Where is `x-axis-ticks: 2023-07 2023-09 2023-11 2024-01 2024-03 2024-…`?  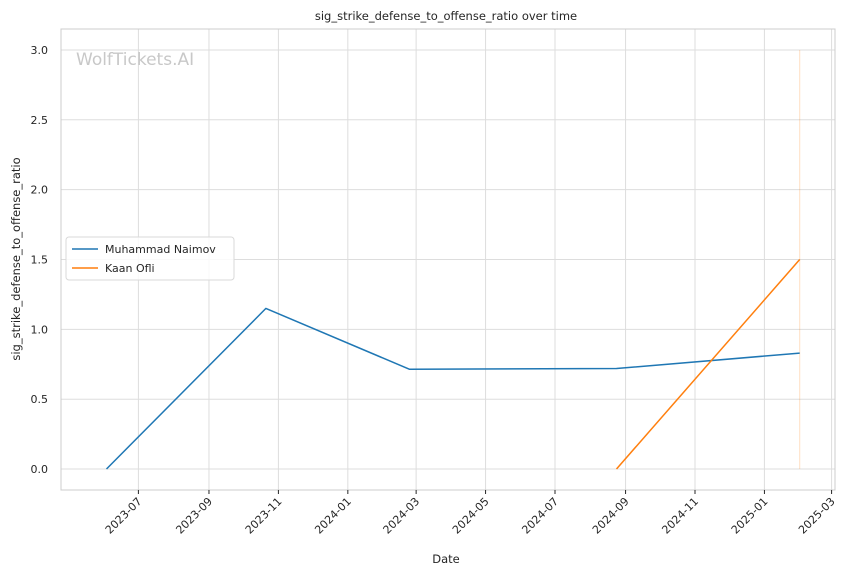
x-axis-ticks: 2023-07 2023-09 2023-11 2024-01 2024-03 2024-… is located at coordinates (470, 513).